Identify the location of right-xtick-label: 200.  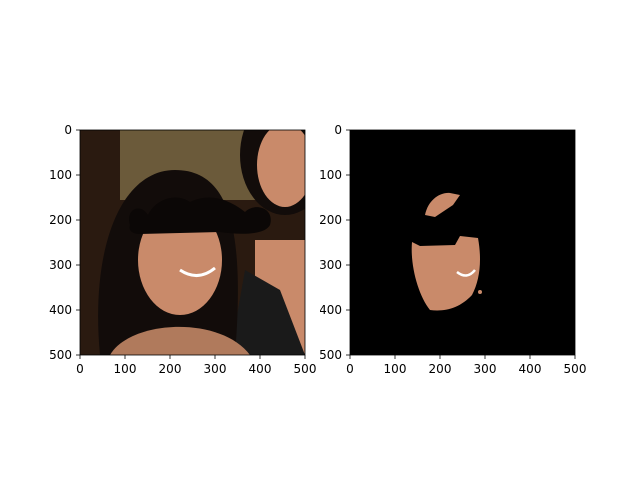
(440, 369).